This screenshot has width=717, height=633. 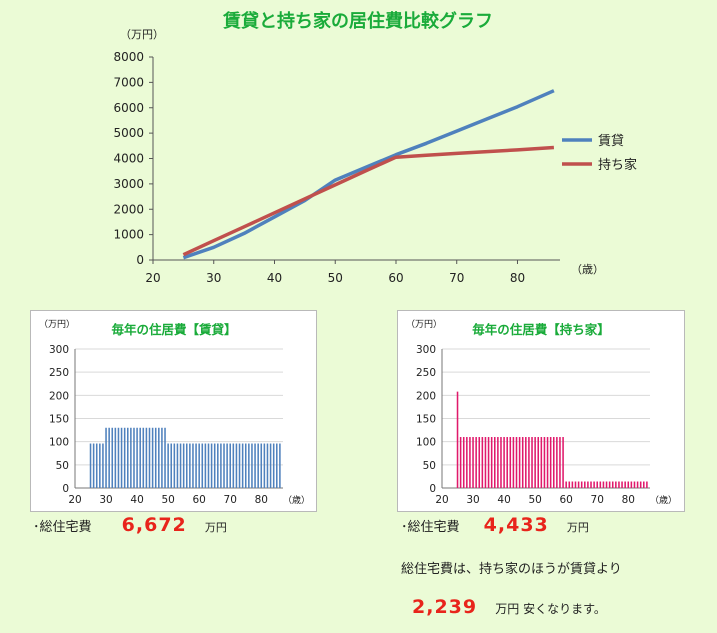 What do you see at coordinates (424, 324) in the screenshot?
I see `own-y-axis-label: （万円）` at bounding box center [424, 324].